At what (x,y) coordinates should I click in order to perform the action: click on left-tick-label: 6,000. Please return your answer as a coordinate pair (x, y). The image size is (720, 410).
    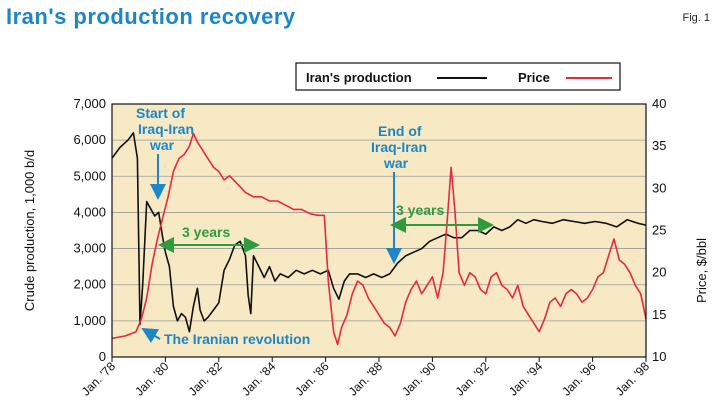
    Looking at the image, I should click on (89, 139).